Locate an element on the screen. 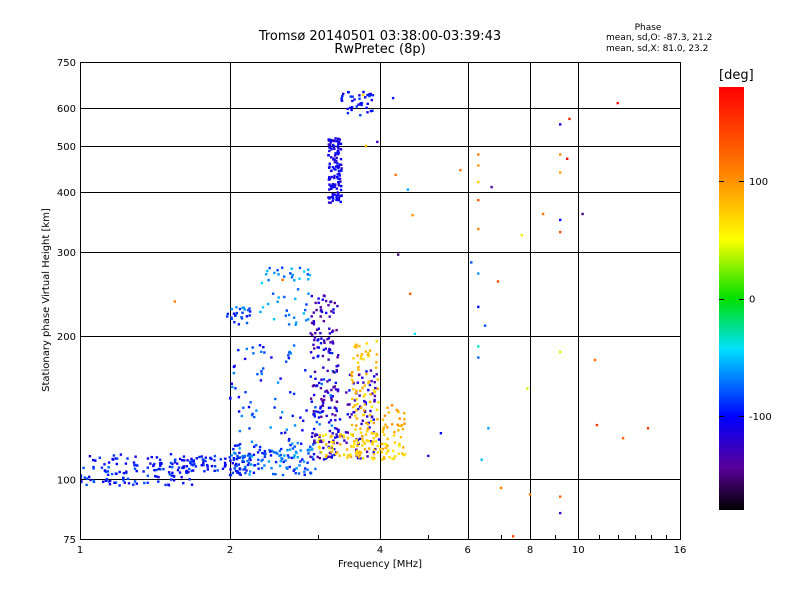 Image resolution: width=800 pixels, height=600 pixels. x-tick-label: 4 is located at coordinates (380, 550).